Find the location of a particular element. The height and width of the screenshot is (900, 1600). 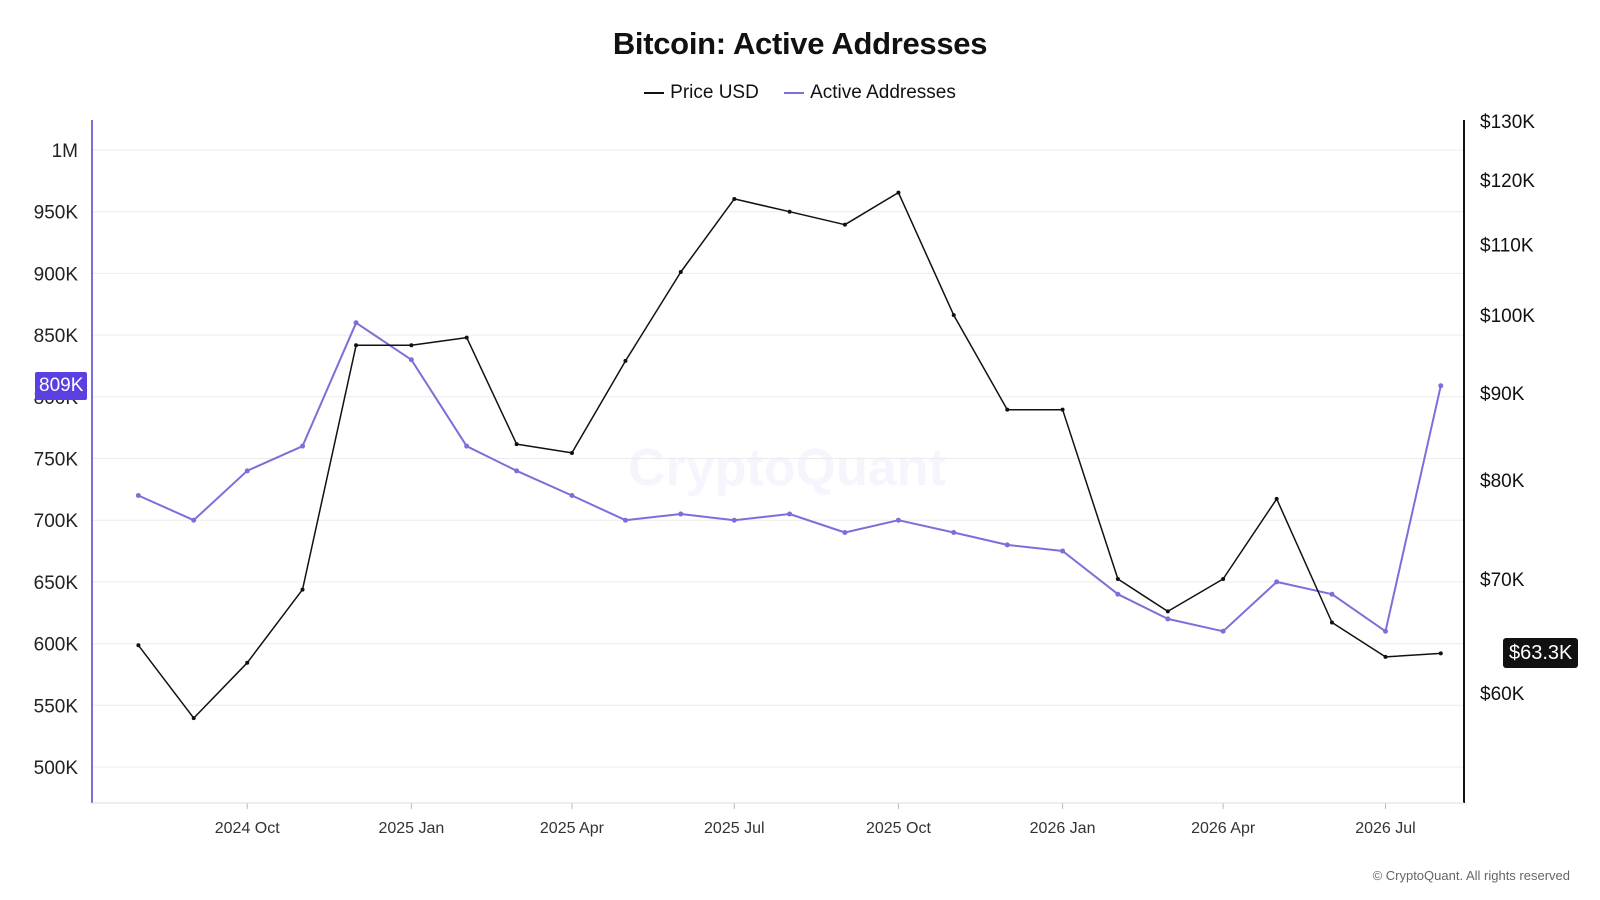

y-right-tick-label: $90K is located at coordinates (1502, 394).